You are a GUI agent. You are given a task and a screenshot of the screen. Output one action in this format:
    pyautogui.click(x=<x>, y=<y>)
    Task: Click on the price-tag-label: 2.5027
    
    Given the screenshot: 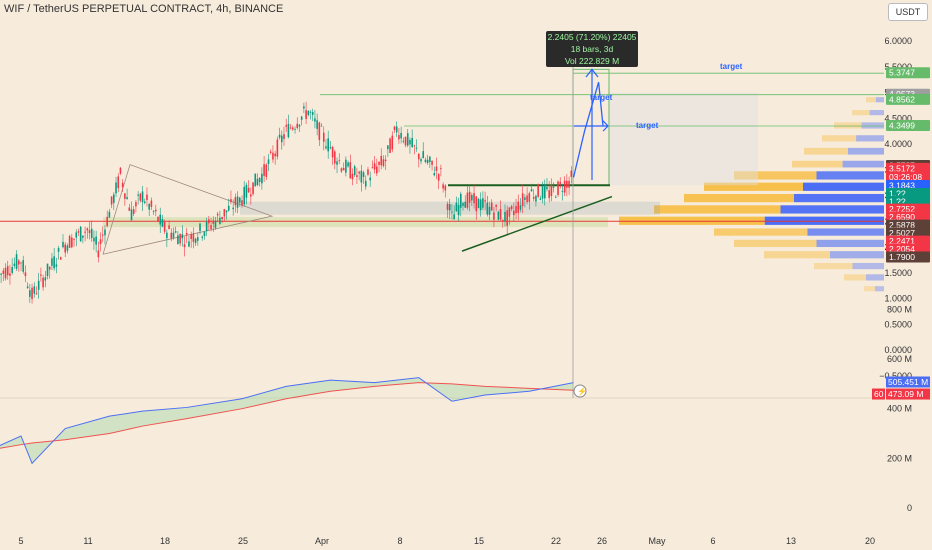 What is the action you would take?
    pyautogui.click(x=902, y=233)
    